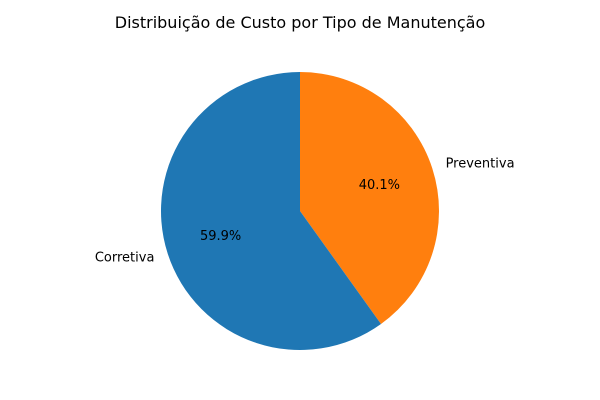 Image resolution: width=600 pixels, height=400 pixels. What do you see at coordinates (379, 185) in the screenshot?
I see `pie-pct-label-preventiva: 40.1%` at bounding box center [379, 185].